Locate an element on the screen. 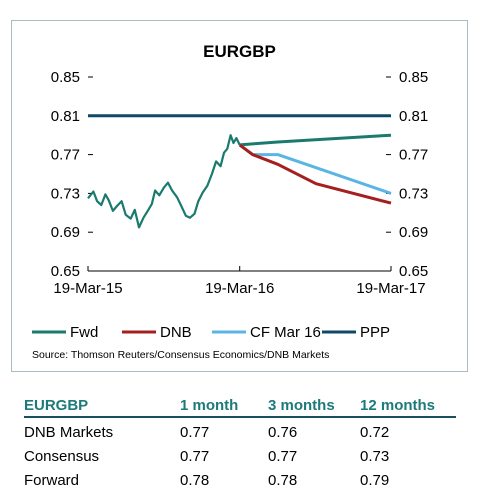 The height and width of the screenshot is (498, 490). y-tick-label-left: 0.77 is located at coordinates (65, 155).